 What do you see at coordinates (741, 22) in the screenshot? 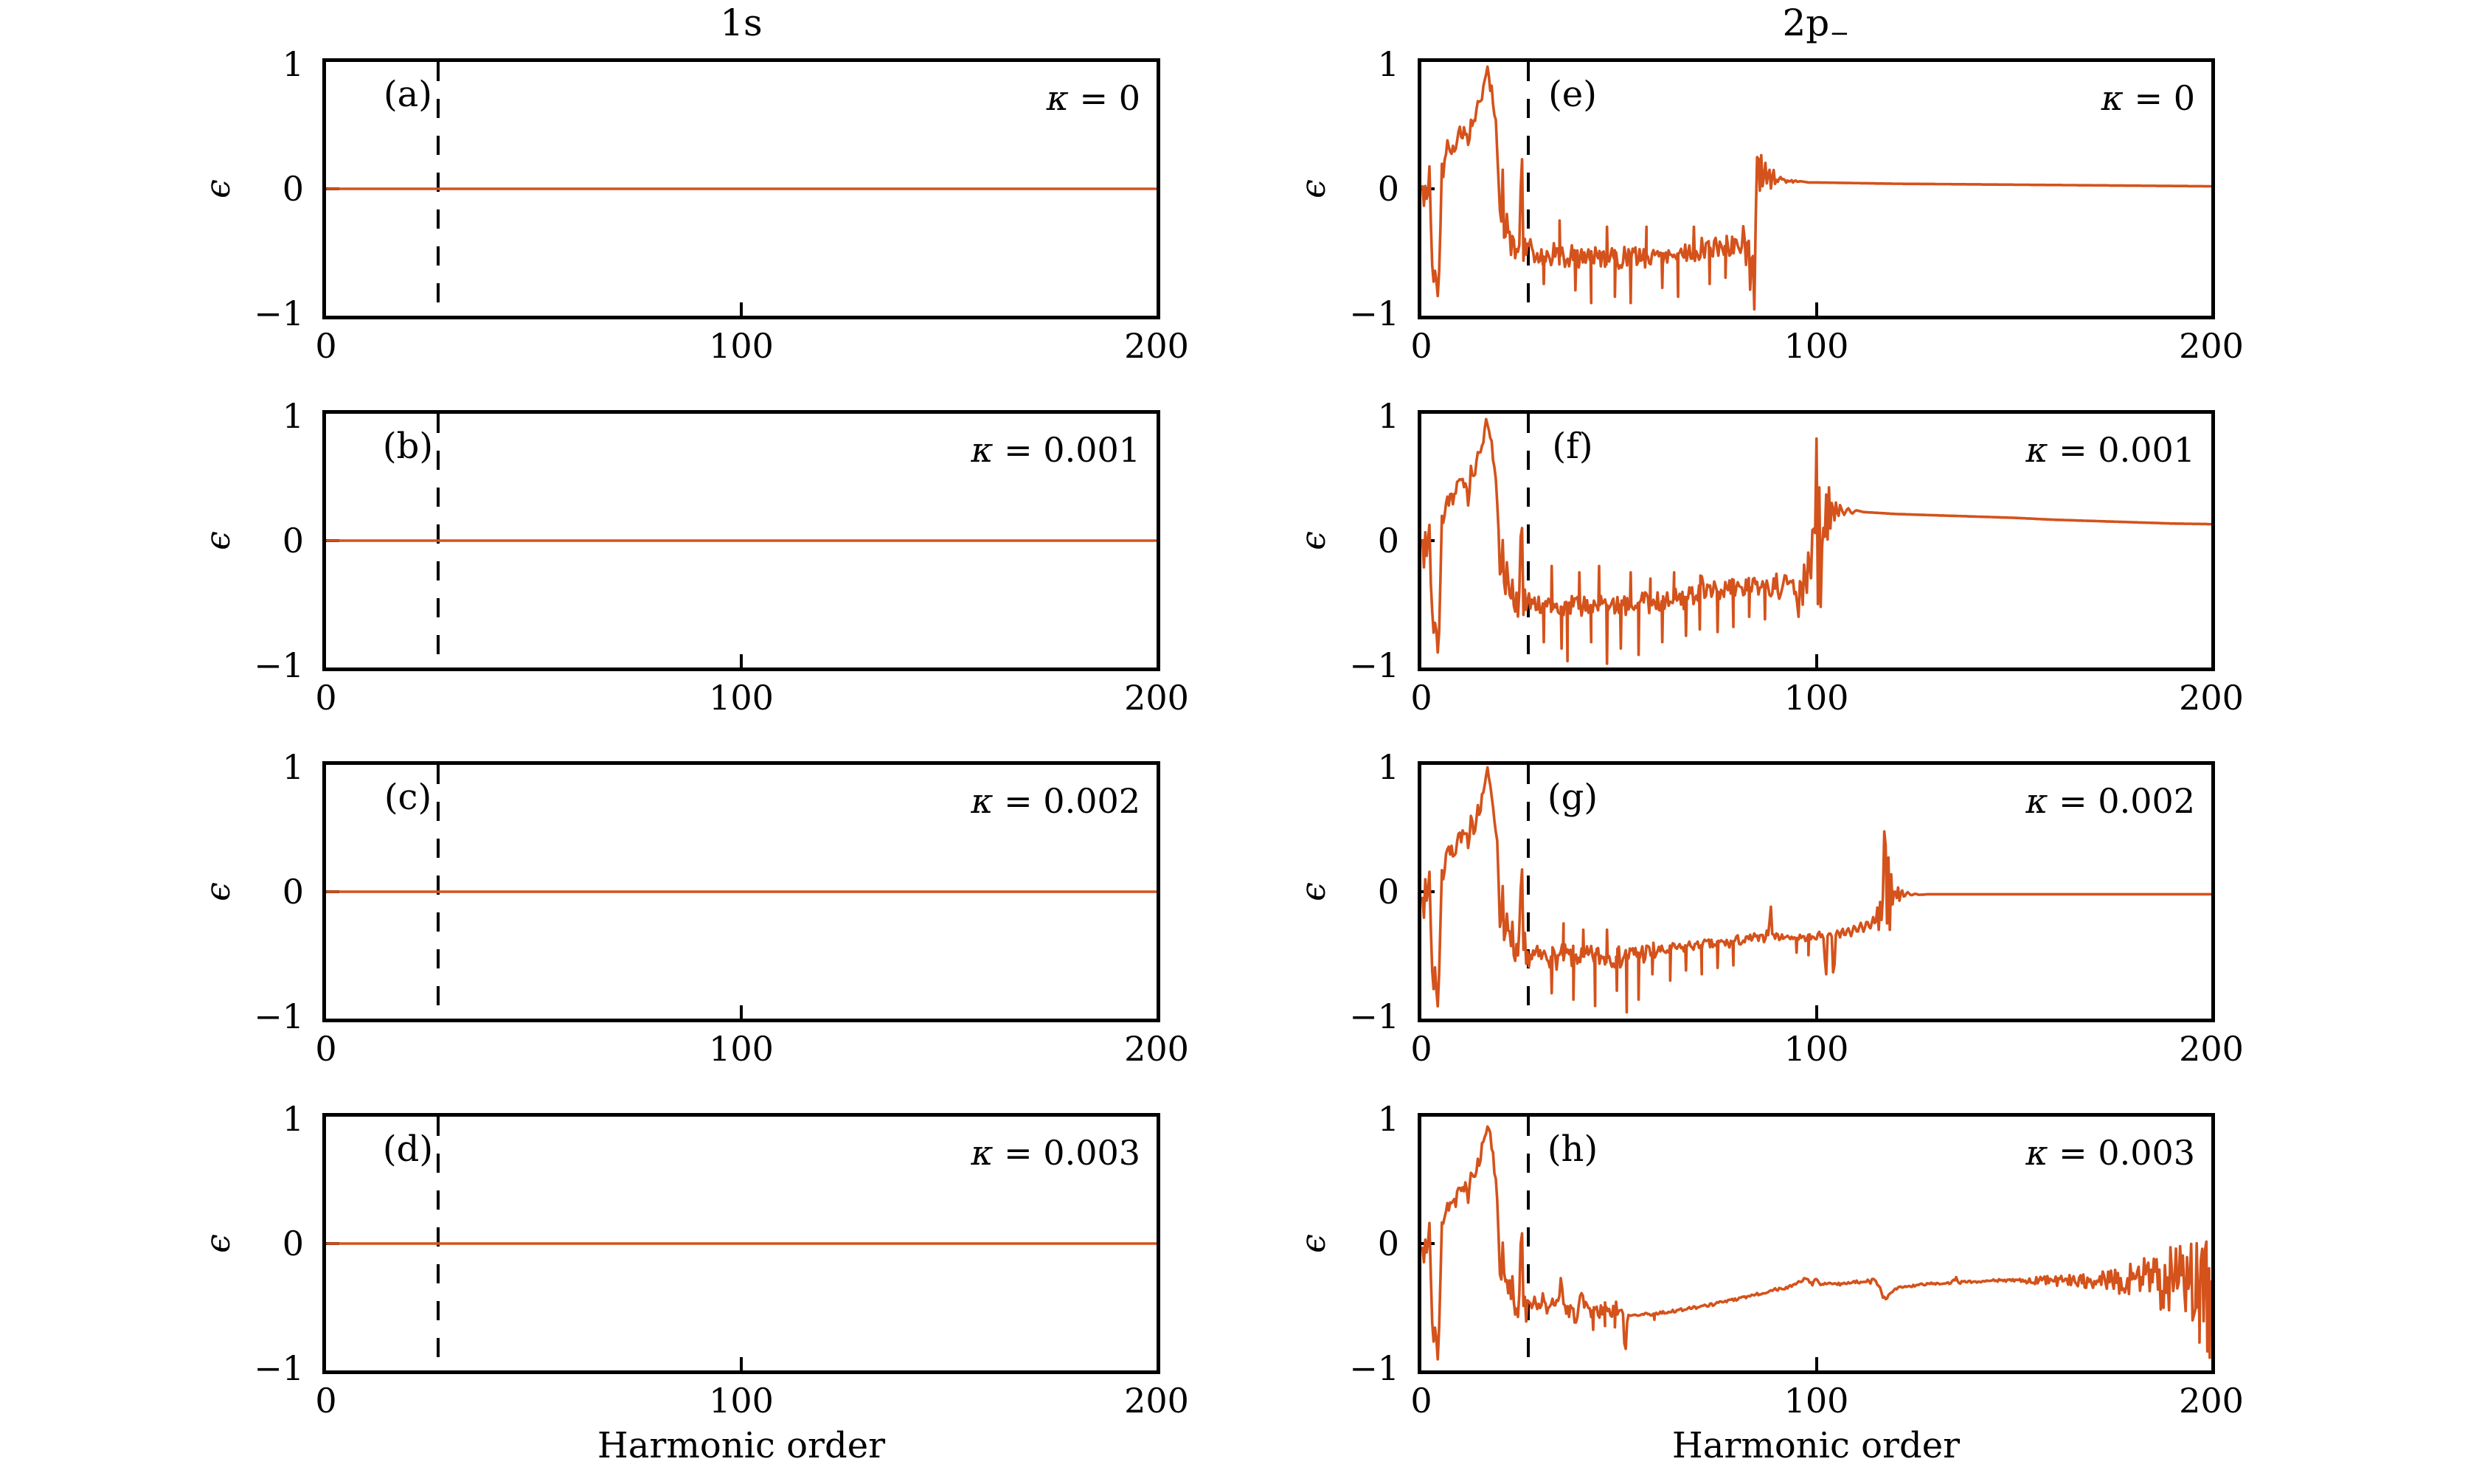
I see `column-title-1s-text: 1s` at bounding box center [741, 22].